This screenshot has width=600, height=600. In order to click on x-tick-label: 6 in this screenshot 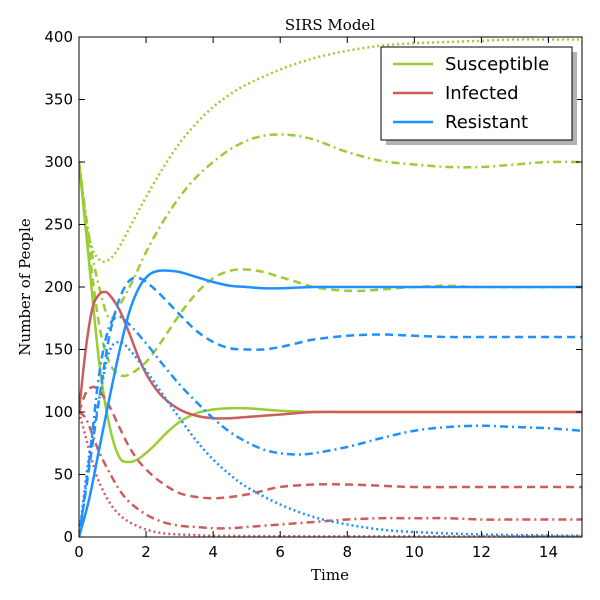, I will do `click(280, 552)`.